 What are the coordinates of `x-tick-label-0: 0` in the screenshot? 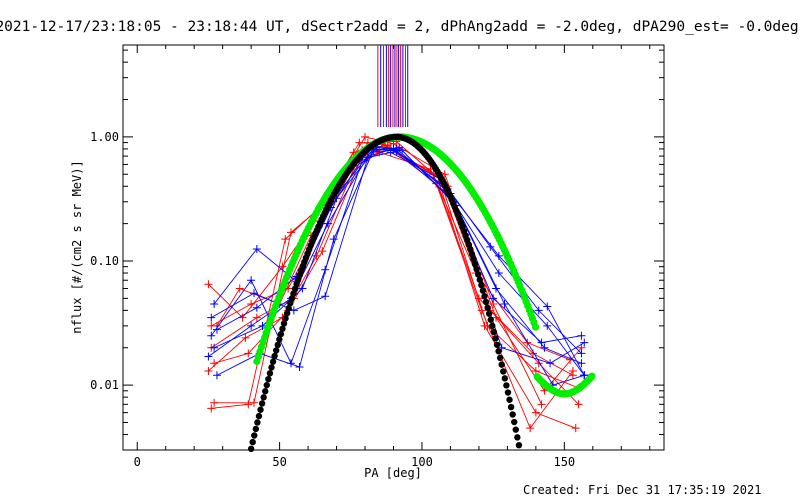 It's located at (137, 462).